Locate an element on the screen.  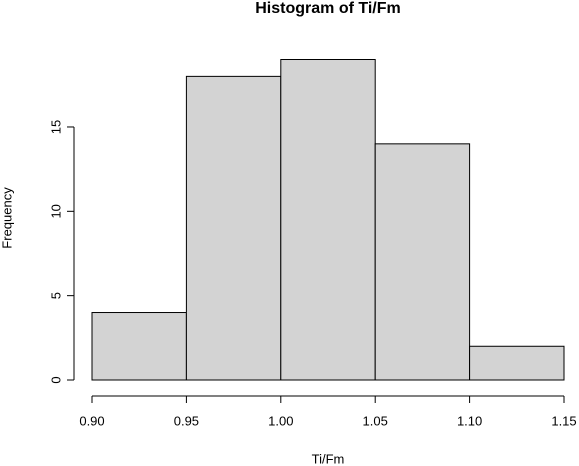
x-tick-label: 1.10 is located at coordinates (469, 420).